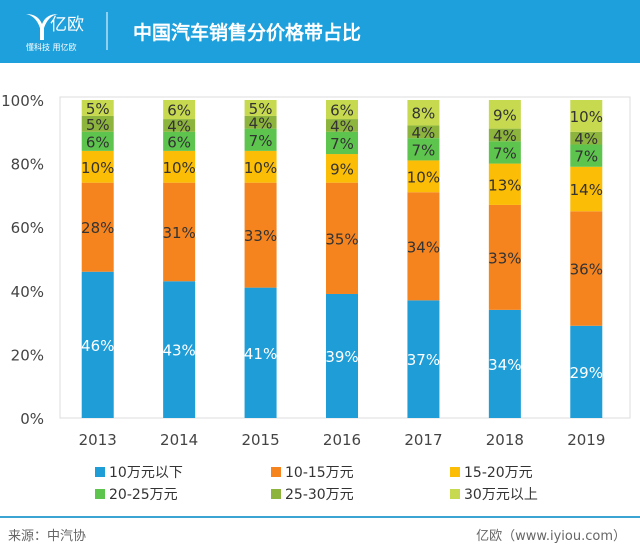 This screenshot has height=553, width=640. Describe the element at coordinates (98, 440) in the screenshot. I see `x-tick-label: 2013` at that location.